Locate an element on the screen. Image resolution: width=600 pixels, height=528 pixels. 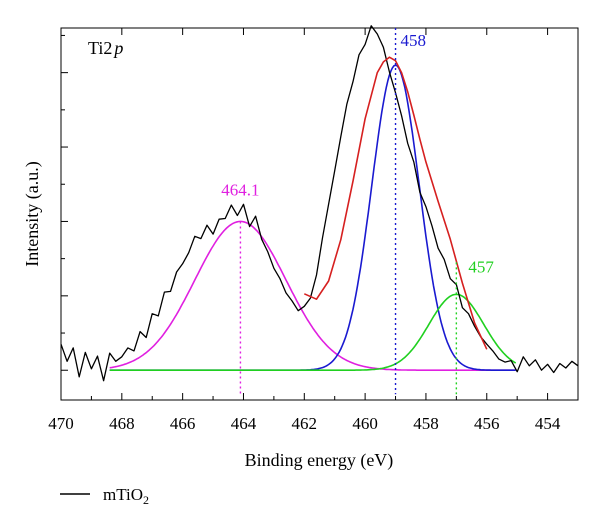
x-tick-label-470: 470 is located at coordinates (61, 423).